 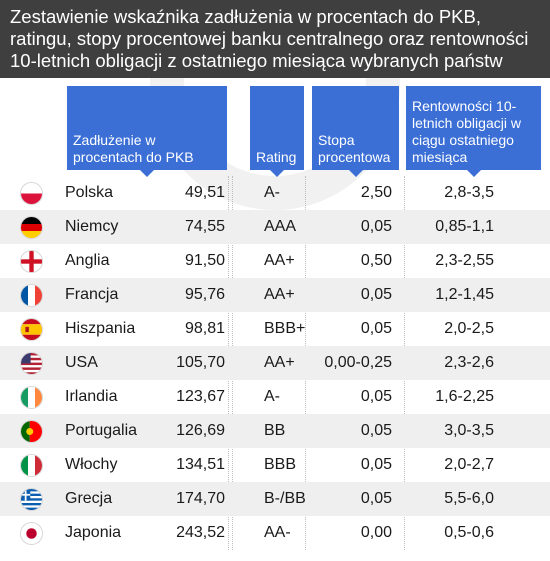 What do you see at coordinates (91, 396) in the screenshot?
I see `country-name: Irlandia` at bounding box center [91, 396].